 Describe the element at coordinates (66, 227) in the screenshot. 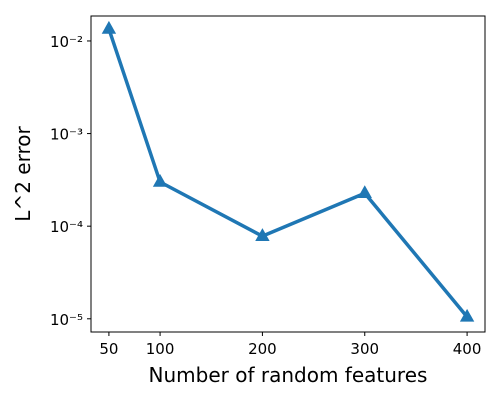

I see `y-tick-label: 10⁻⁴` at that location.